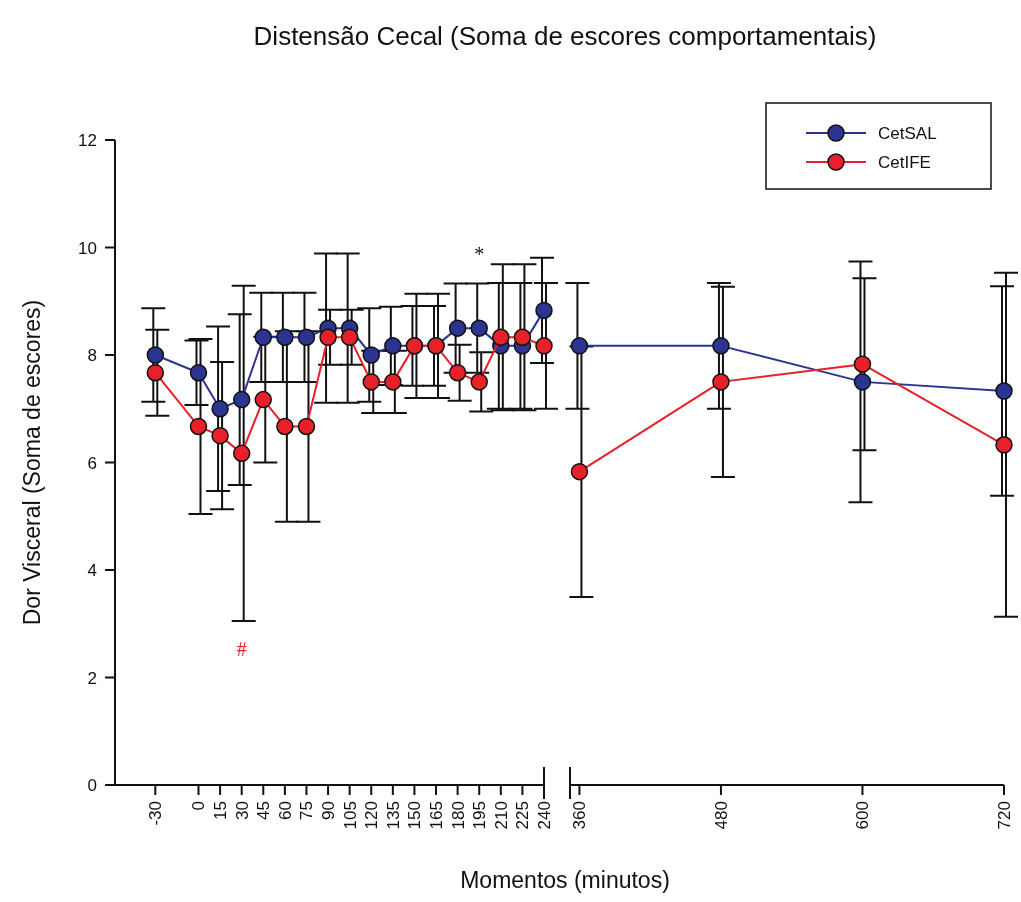  I want to click on x-tick-label: -30, so click(156, 813).